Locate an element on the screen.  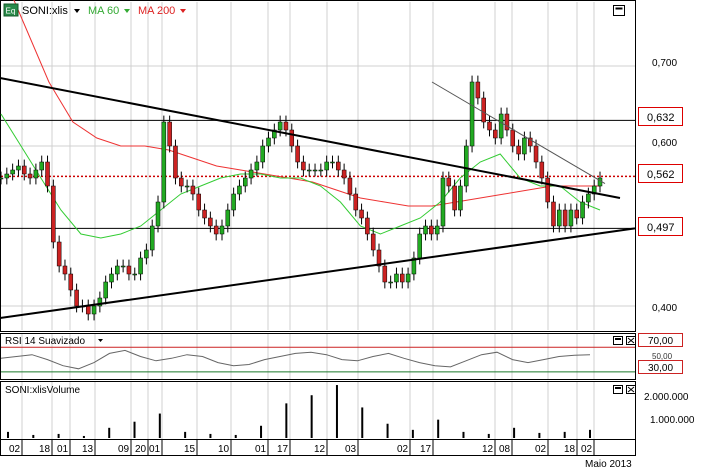
level-label: 0,497 is located at coordinates (661, 228).